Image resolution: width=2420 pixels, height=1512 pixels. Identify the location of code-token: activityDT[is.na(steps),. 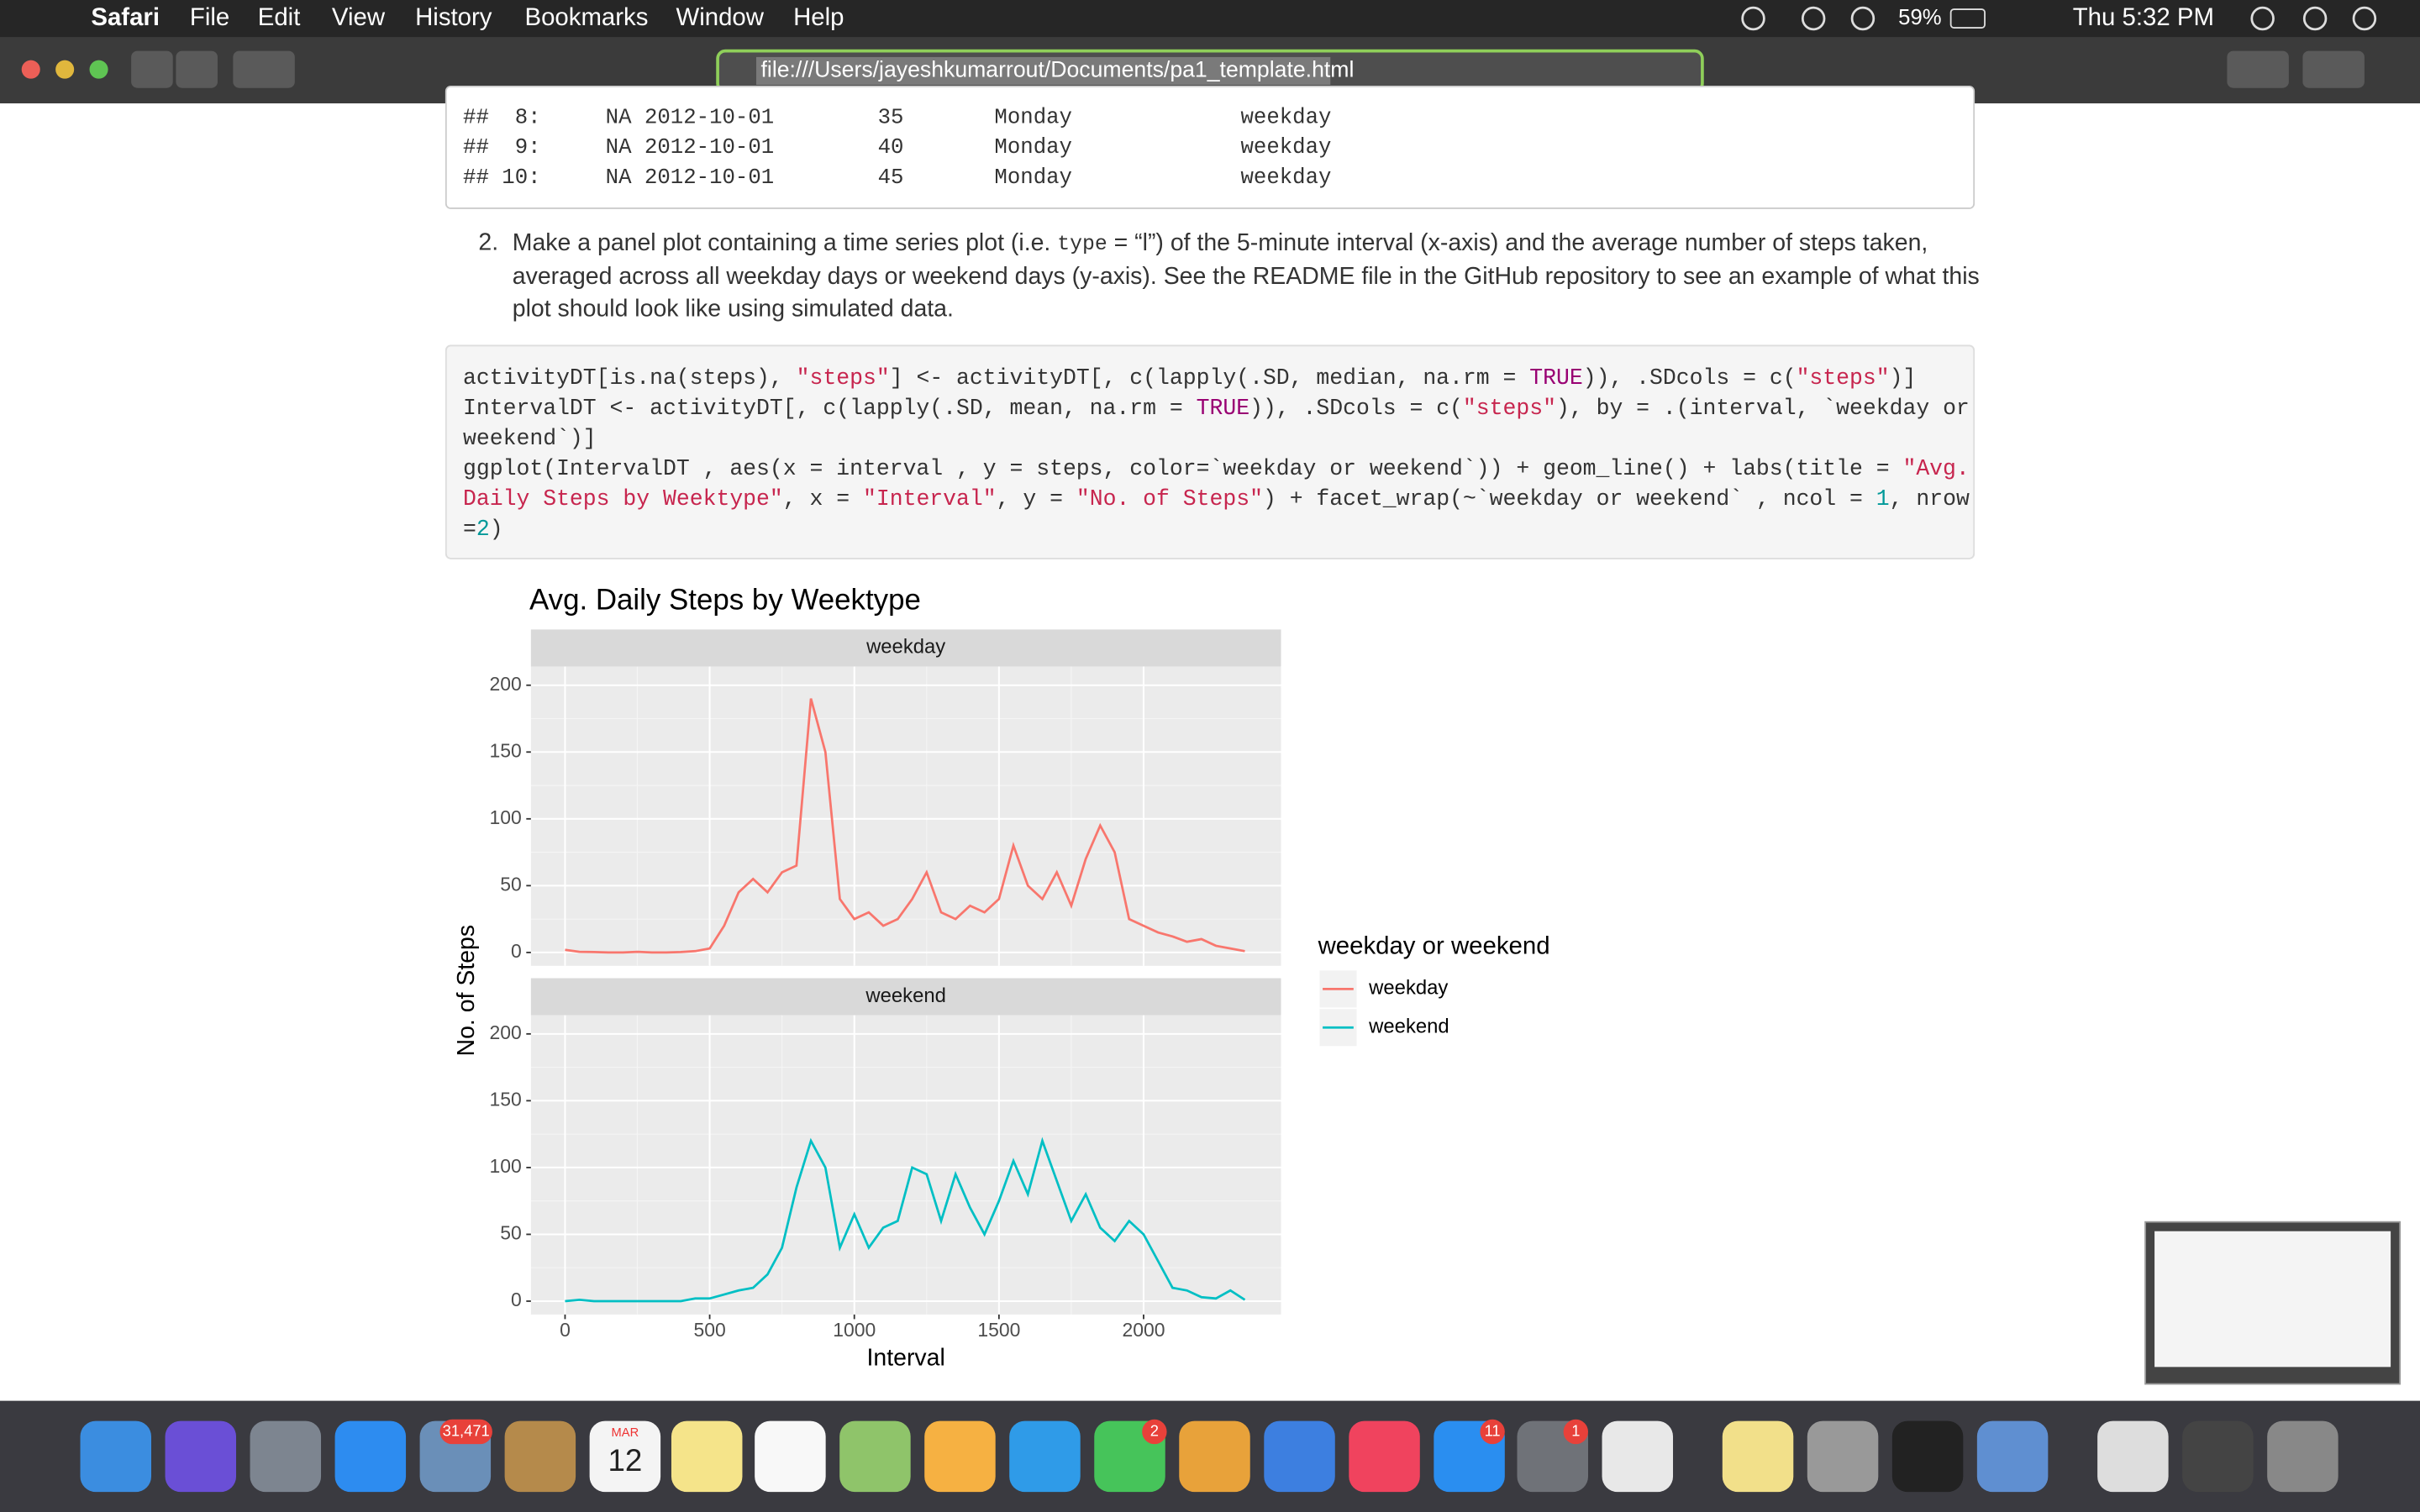
(630, 378).